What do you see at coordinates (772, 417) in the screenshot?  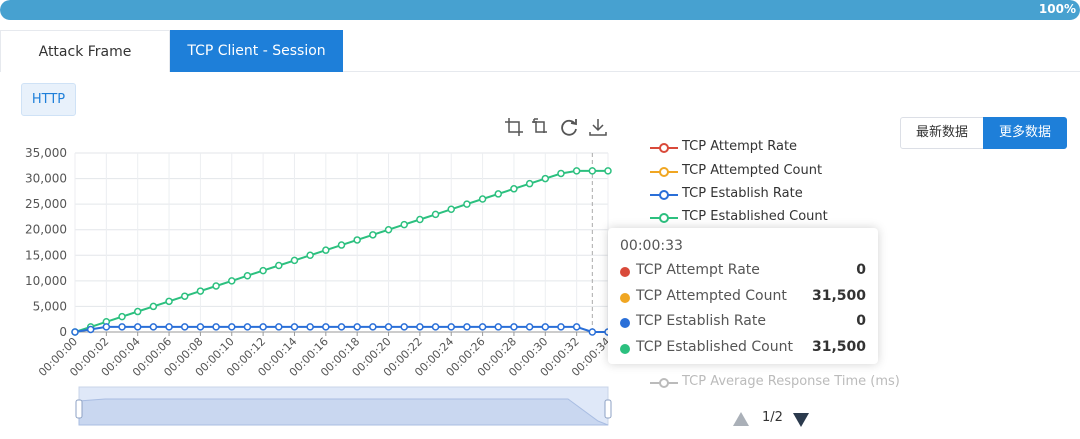 I see `page-indicator: 1/2` at bounding box center [772, 417].